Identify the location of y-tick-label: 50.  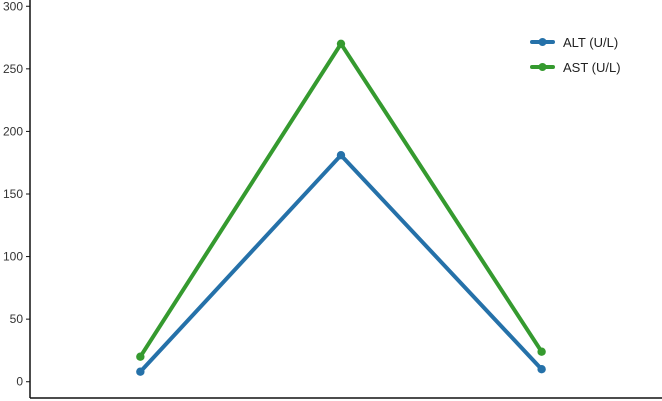
(17, 319).